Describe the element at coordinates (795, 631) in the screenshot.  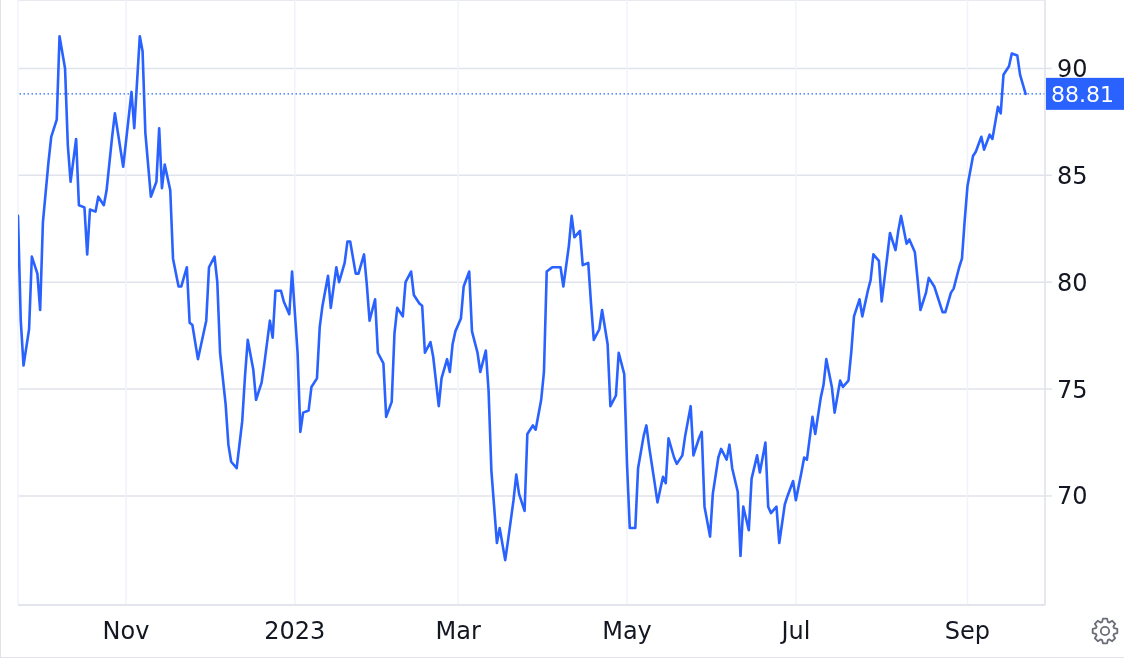
I see `x-tick-label: Jul` at that location.